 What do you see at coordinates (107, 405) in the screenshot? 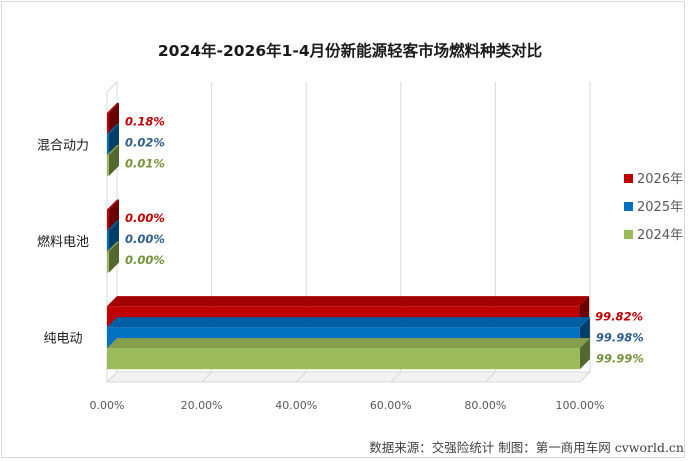
I see `x-tick-label: 0.00%` at bounding box center [107, 405].